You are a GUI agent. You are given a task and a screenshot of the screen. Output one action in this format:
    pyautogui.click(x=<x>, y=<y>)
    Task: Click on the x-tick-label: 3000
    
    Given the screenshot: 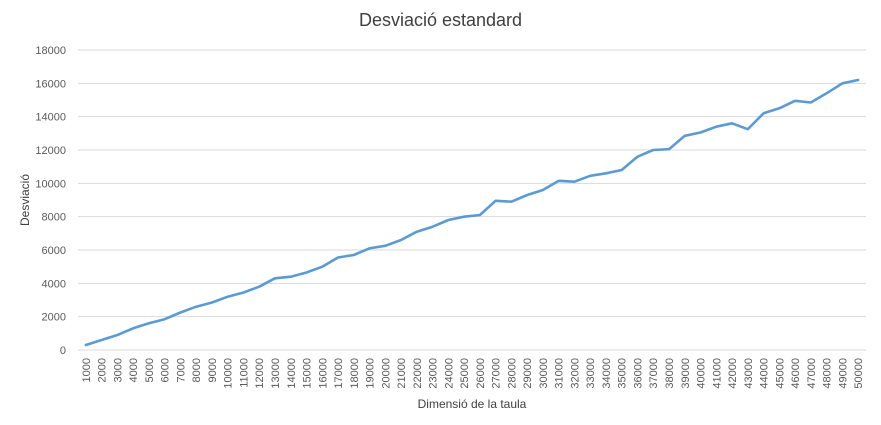 What is the action you would take?
    pyautogui.click(x=118, y=370)
    